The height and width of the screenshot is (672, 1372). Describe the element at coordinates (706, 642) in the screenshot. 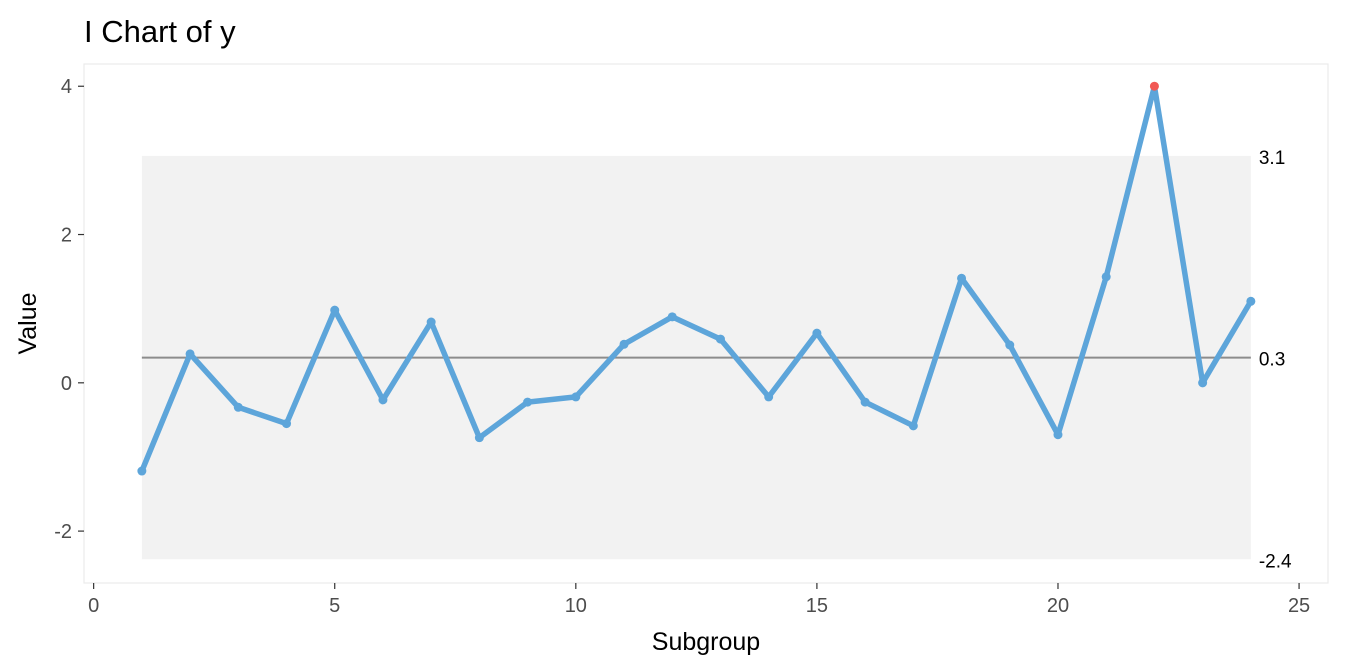

I see `x-axis-title: Subgroup` at that location.